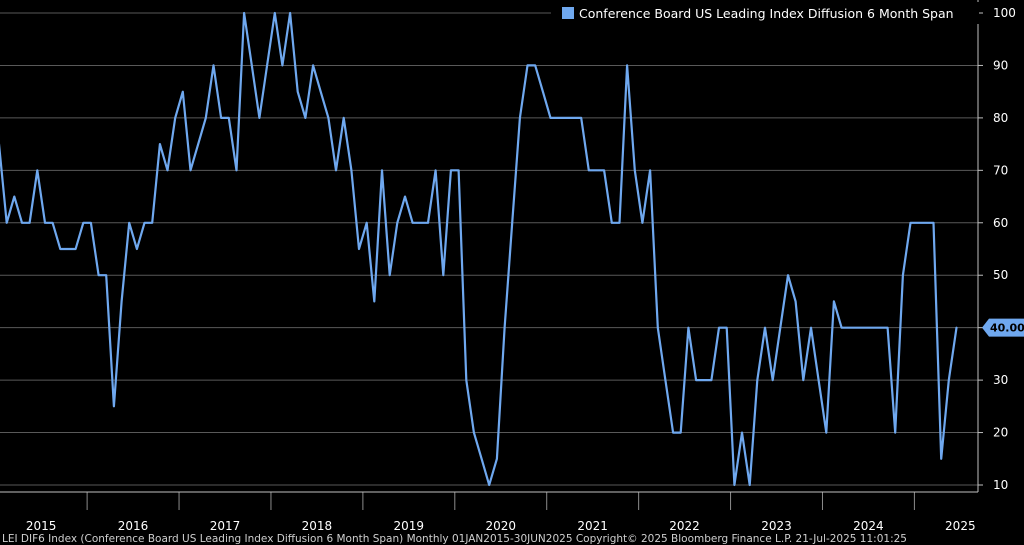 Image resolution: width=1024 pixels, height=545 pixels. What do you see at coordinates (684, 526) in the screenshot?
I see `x-tick-label-2022: 2022` at bounding box center [684, 526].